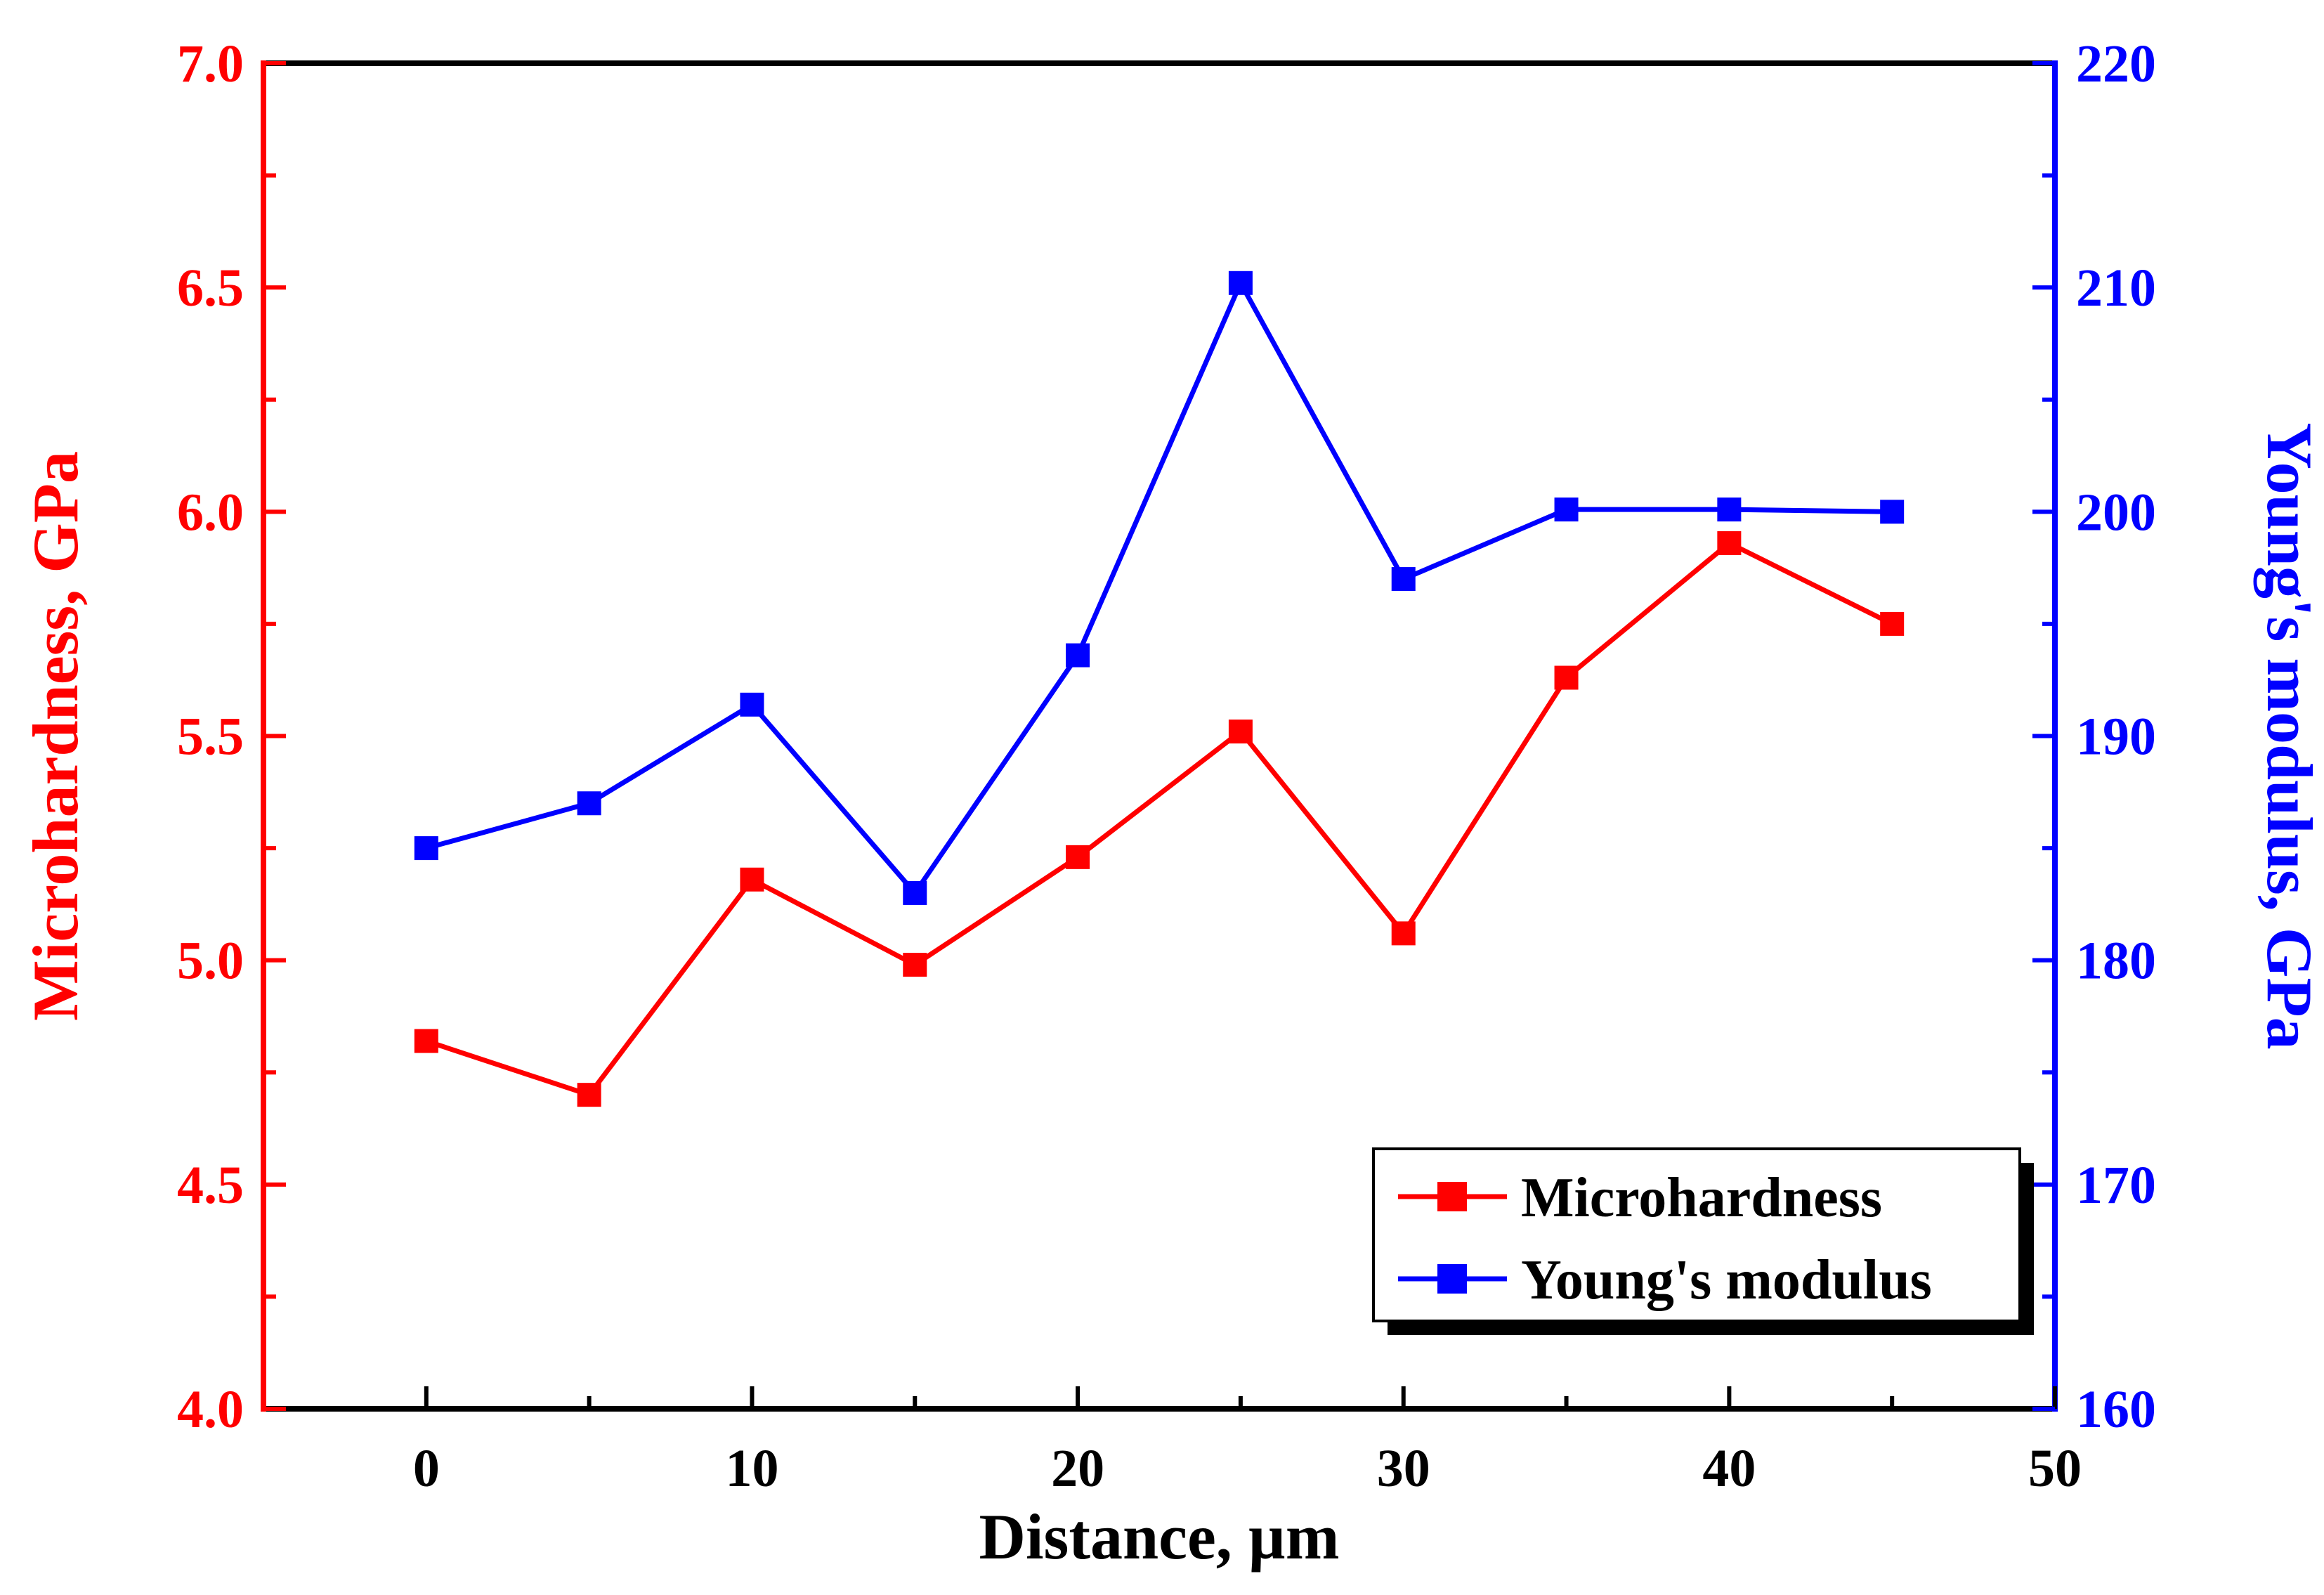 Image resolution: width=2324 pixels, height=1595 pixels. I want to click on y-left-tick-label: 5.5, so click(210, 737).